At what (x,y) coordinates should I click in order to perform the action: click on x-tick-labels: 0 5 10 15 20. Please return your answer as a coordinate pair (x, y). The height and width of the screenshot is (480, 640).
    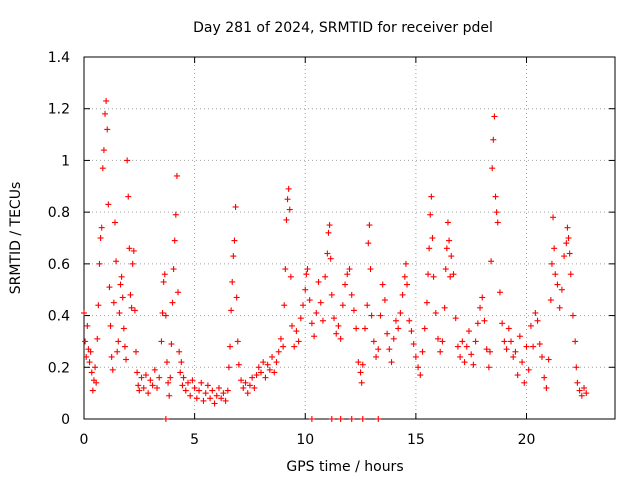
    Looking at the image, I should click on (308, 440).